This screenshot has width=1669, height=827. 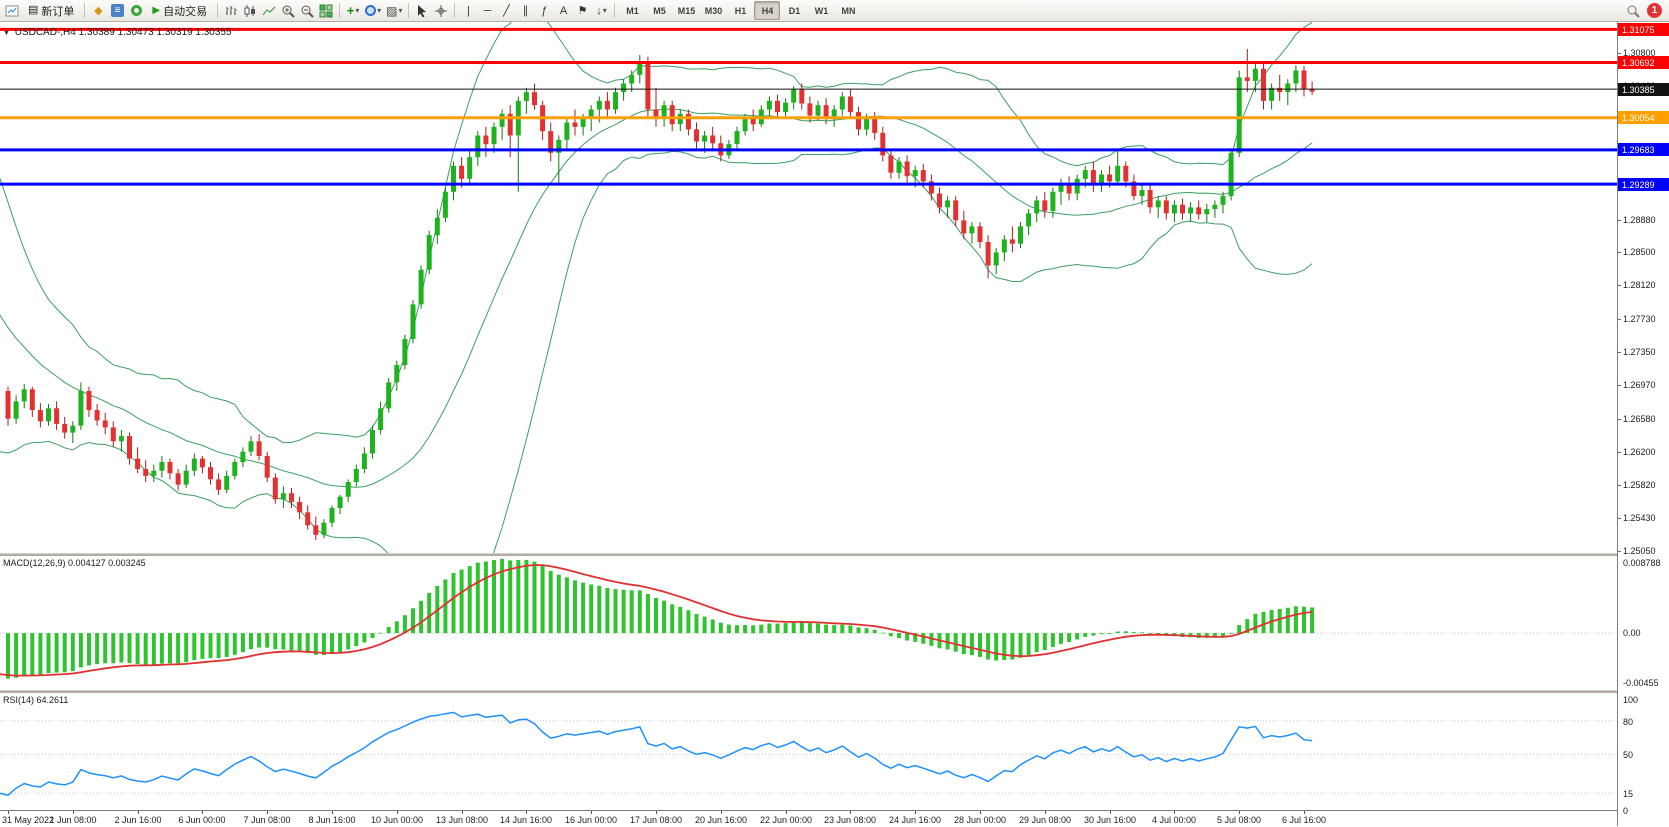 I want to click on search-icon, so click(x=1633, y=11).